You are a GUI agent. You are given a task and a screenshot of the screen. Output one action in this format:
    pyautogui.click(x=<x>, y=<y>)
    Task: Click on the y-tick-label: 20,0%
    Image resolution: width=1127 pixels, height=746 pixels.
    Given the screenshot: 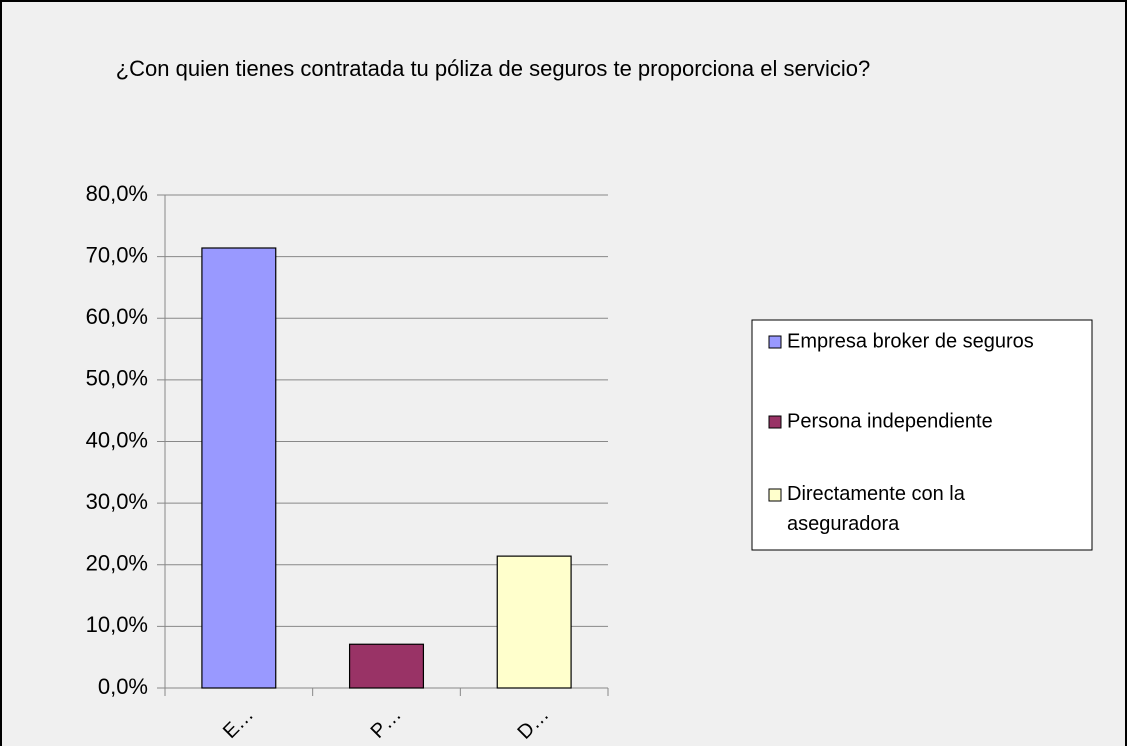 What is the action you would take?
    pyautogui.click(x=117, y=563)
    